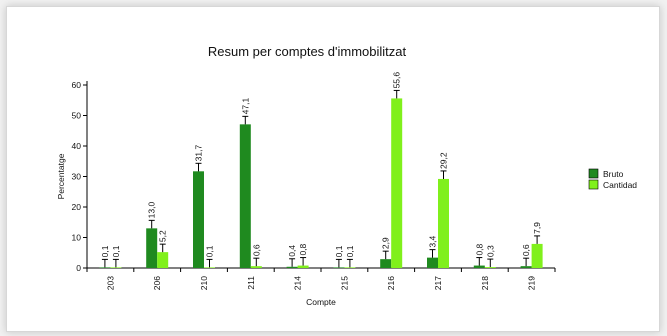 The width and height of the screenshot is (667, 336). Describe the element at coordinates (152, 210) in the screenshot. I see `value-label: 13,0` at that location.